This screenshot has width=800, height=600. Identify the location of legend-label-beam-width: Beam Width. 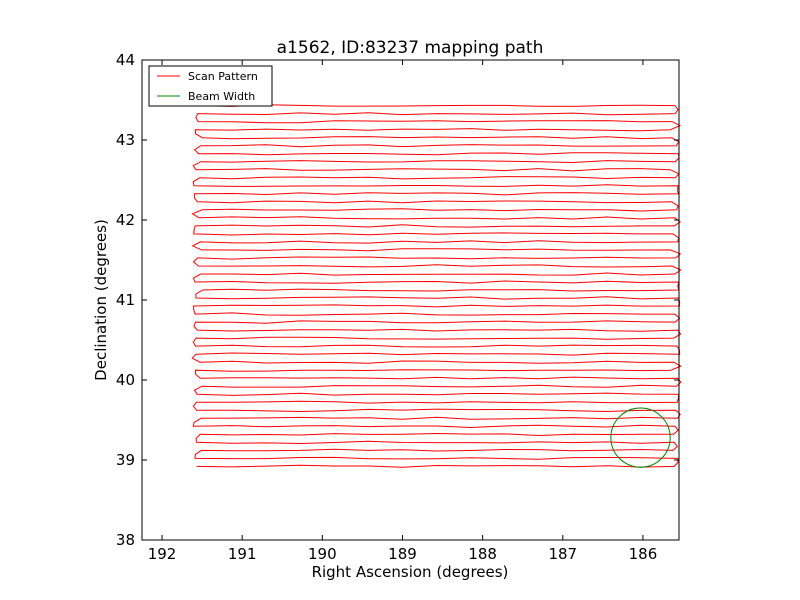
(221, 96).